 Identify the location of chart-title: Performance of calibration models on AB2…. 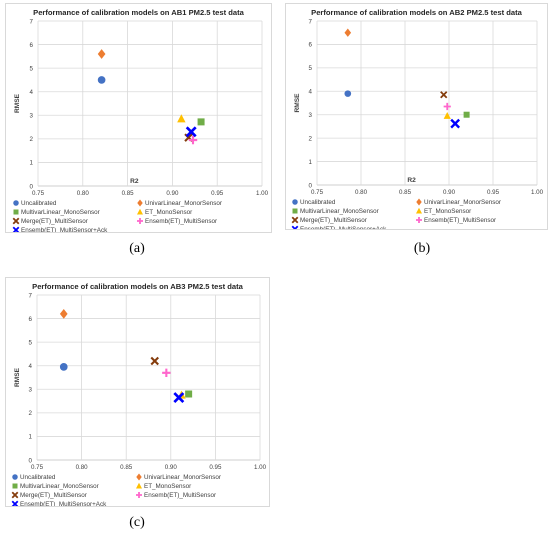
(416, 12).